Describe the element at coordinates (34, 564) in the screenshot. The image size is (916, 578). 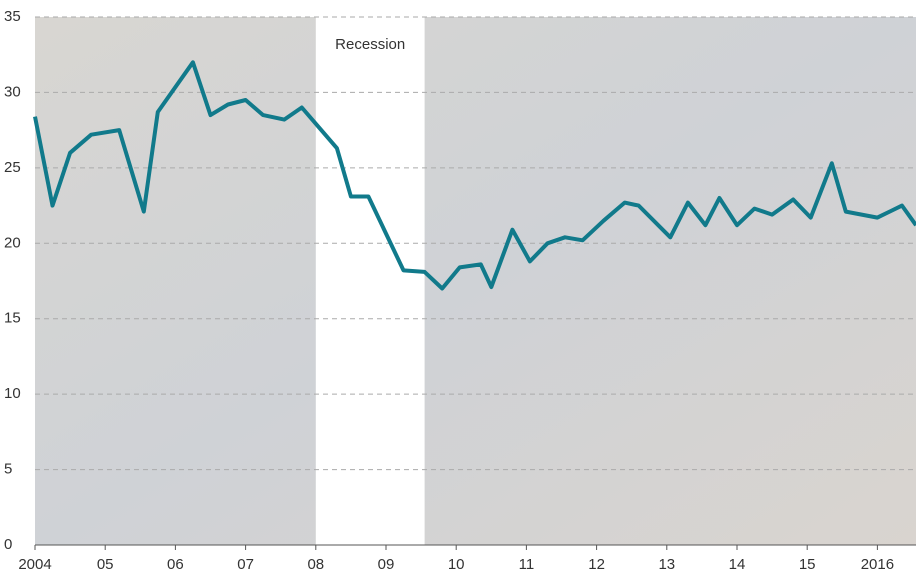
I see `x-tick-label: 2004` at that location.